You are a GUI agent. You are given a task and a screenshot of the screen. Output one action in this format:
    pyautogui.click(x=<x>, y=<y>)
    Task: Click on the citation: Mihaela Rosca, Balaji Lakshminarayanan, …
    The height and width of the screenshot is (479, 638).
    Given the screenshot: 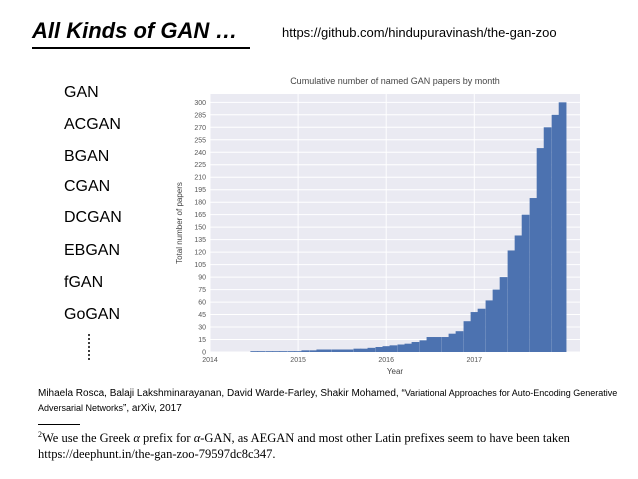 What is the action you would take?
    pyautogui.click(x=328, y=401)
    